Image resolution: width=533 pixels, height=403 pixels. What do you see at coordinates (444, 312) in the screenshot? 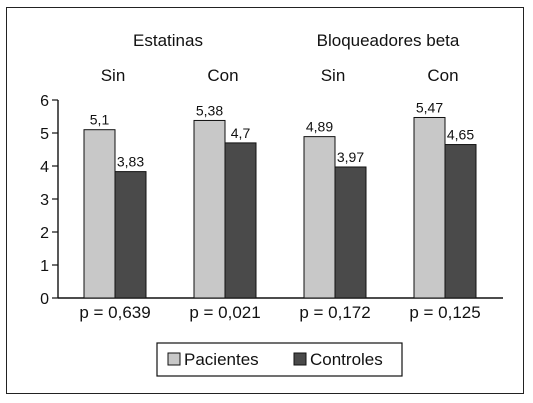
I see `p-value-label: p = 0,125` at bounding box center [444, 312].